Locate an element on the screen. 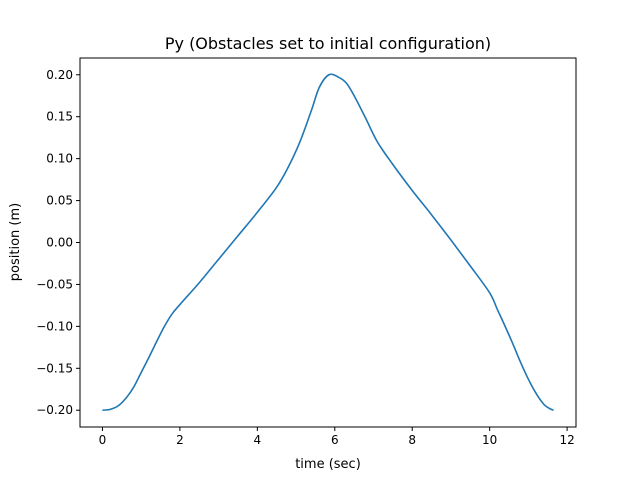 This screenshot has width=640, height=480. y-tick-label: −0.15 is located at coordinates (54, 368).